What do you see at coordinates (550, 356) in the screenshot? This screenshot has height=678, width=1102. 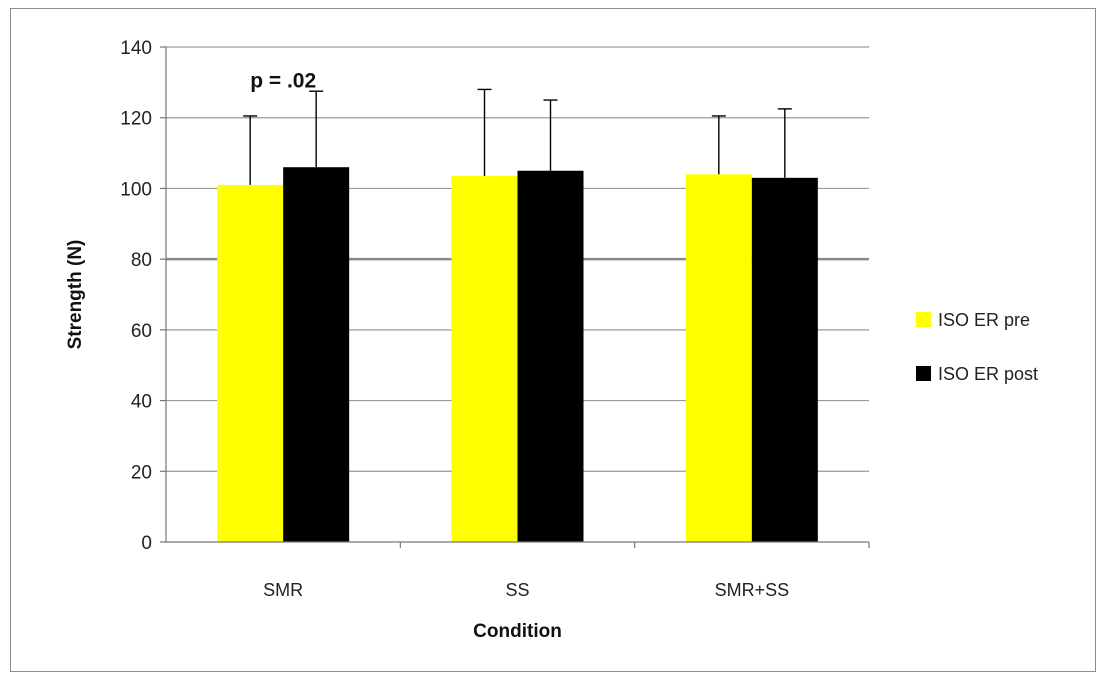 I see `bar-iso-er-post-ss` at bounding box center [550, 356].